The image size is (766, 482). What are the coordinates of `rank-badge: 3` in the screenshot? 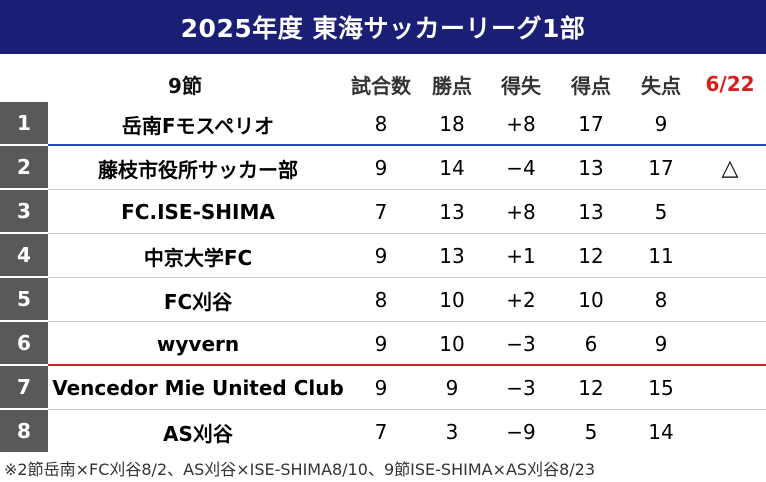 It's located at (24, 212).